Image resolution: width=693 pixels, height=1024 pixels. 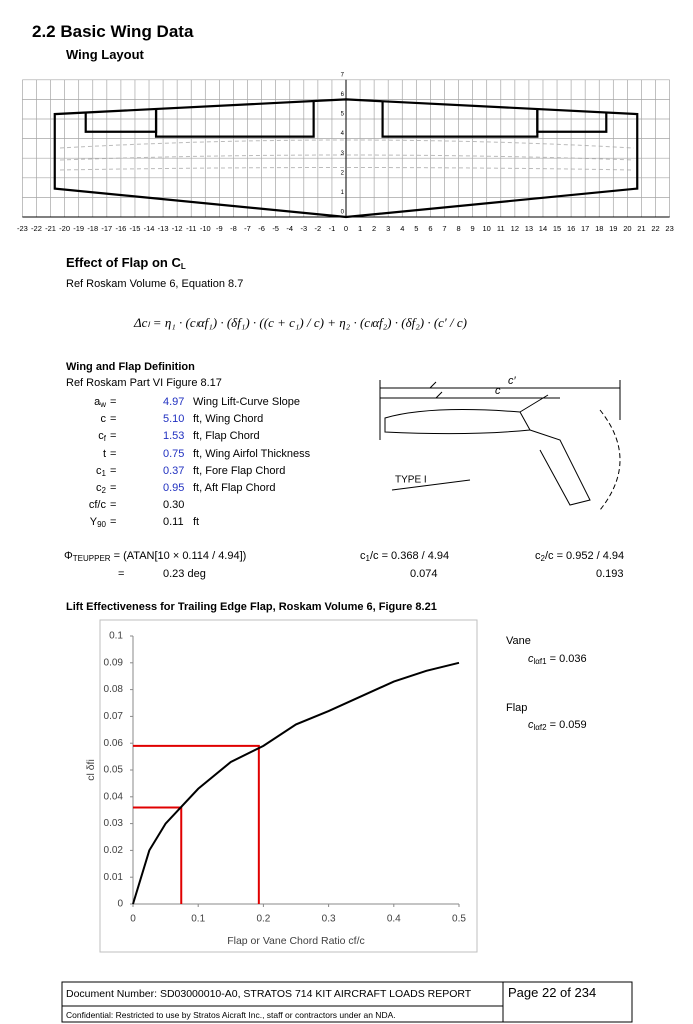 I want to click on page-title: 2.2 Basic Wing Data, so click(x=113, y=31).